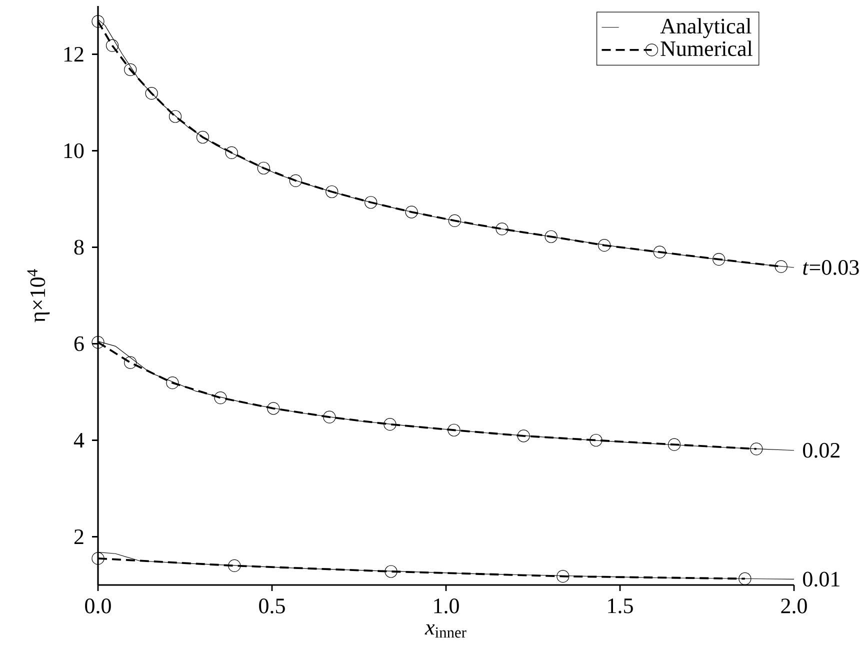 This screenshot has width=867, height=662. What do you see at coordinates (706, 28) in the screenshot?
I see `legend-label: Analytical` at bounding box center [706, 28].